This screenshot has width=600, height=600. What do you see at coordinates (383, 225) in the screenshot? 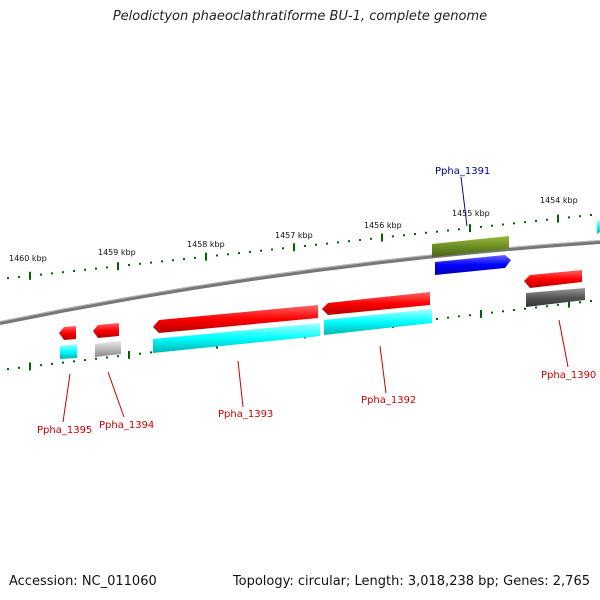
I see `scale-label: 1456 kbp` at bounding box center [383, 225].